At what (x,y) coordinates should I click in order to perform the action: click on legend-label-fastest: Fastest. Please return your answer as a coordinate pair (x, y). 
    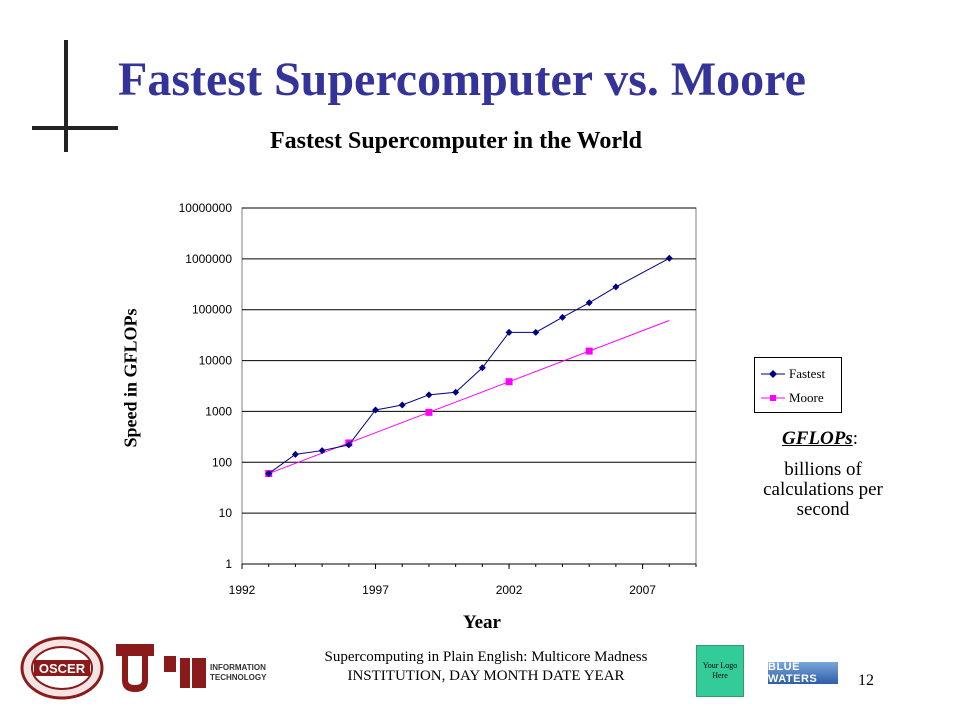
    Looking at the image, I should click on (807, 373).